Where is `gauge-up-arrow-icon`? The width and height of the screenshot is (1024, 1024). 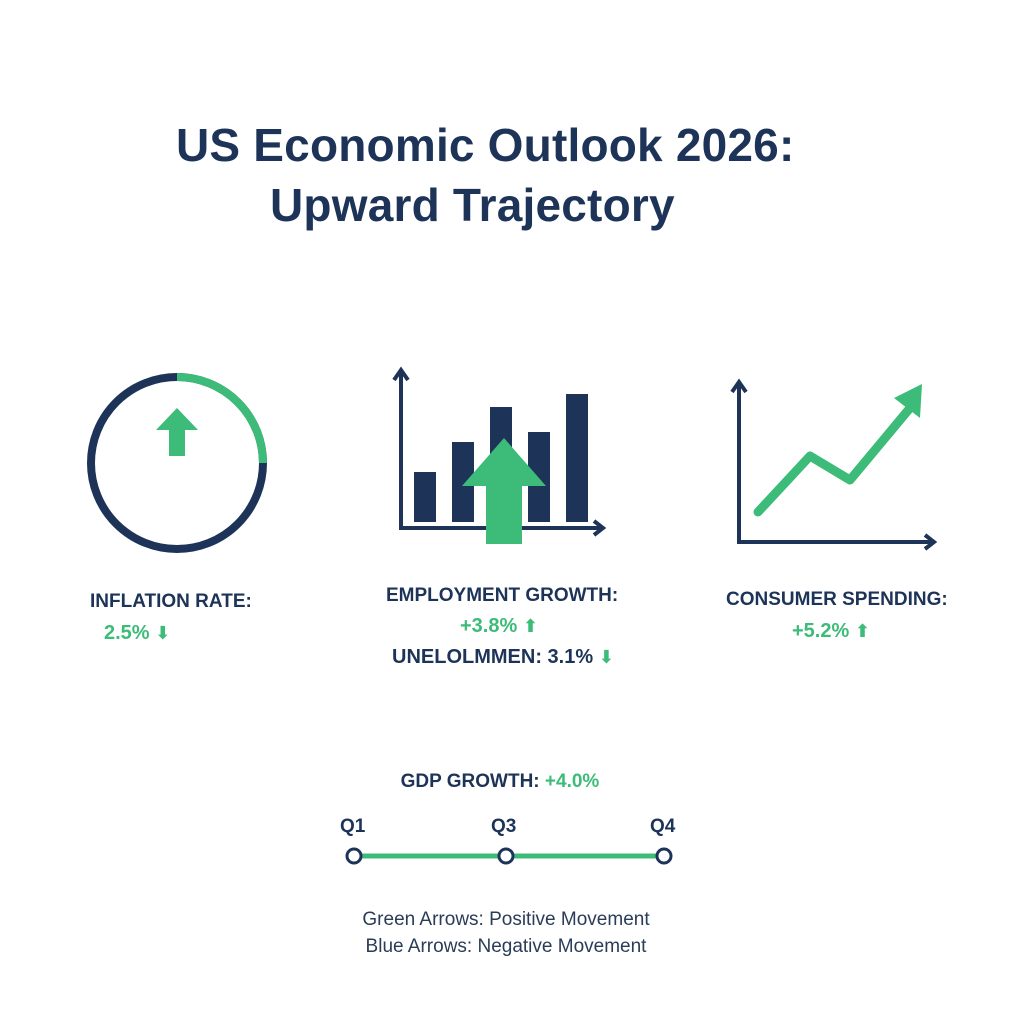 gauge-up-arrow-icon is located at coordinates (177, 463).